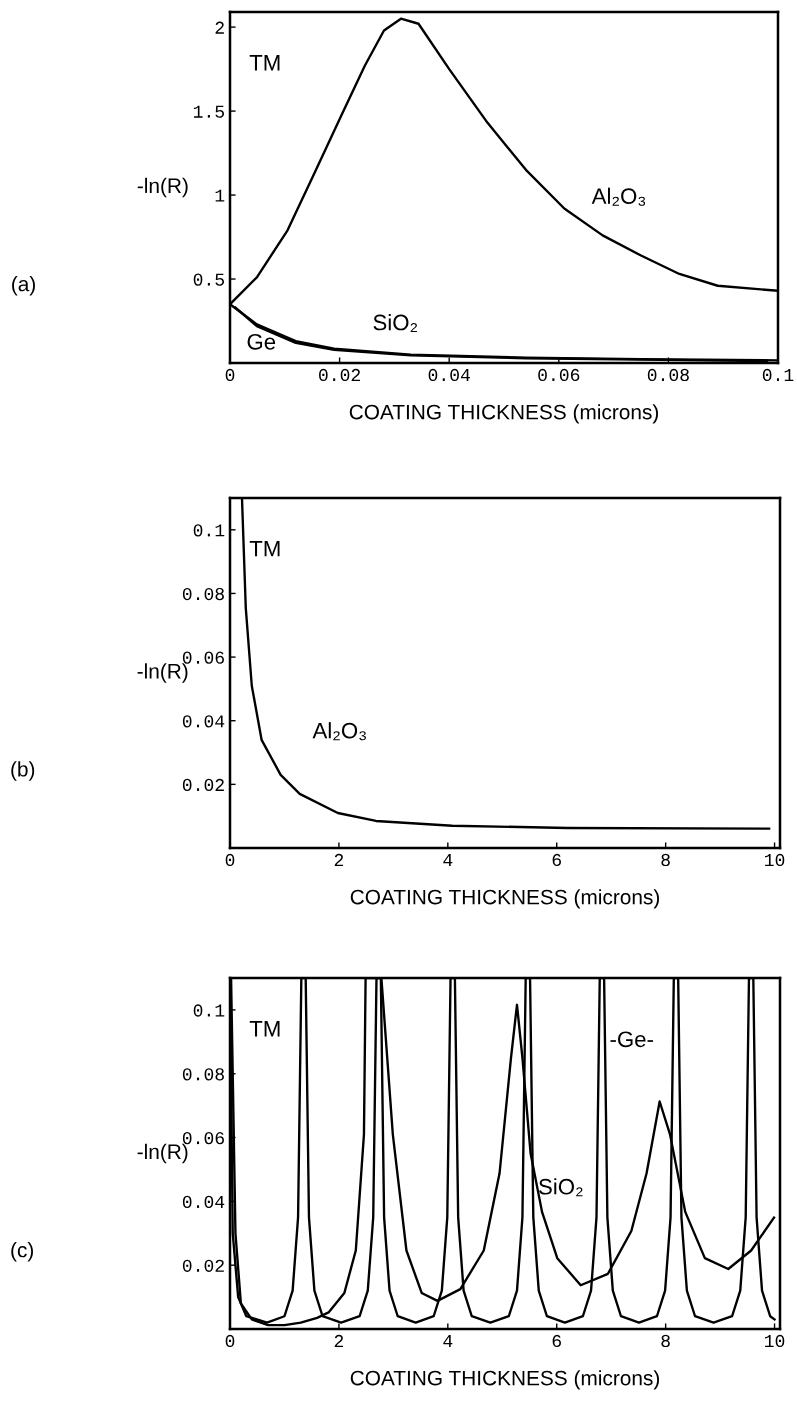 This screenshot has height=1408, width=797. What do you see at coordinates (668, 375) in the screenshot?
I see `x-tick-label: 0.08` at bounding box center [668, 375].